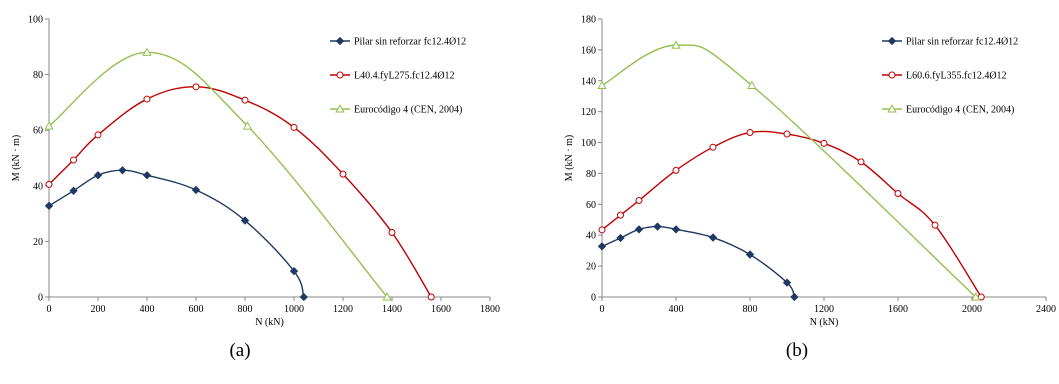  Describe the element at coordinates (588, 20) in the screenshot. I see `y-tick-label: 180` at that location.